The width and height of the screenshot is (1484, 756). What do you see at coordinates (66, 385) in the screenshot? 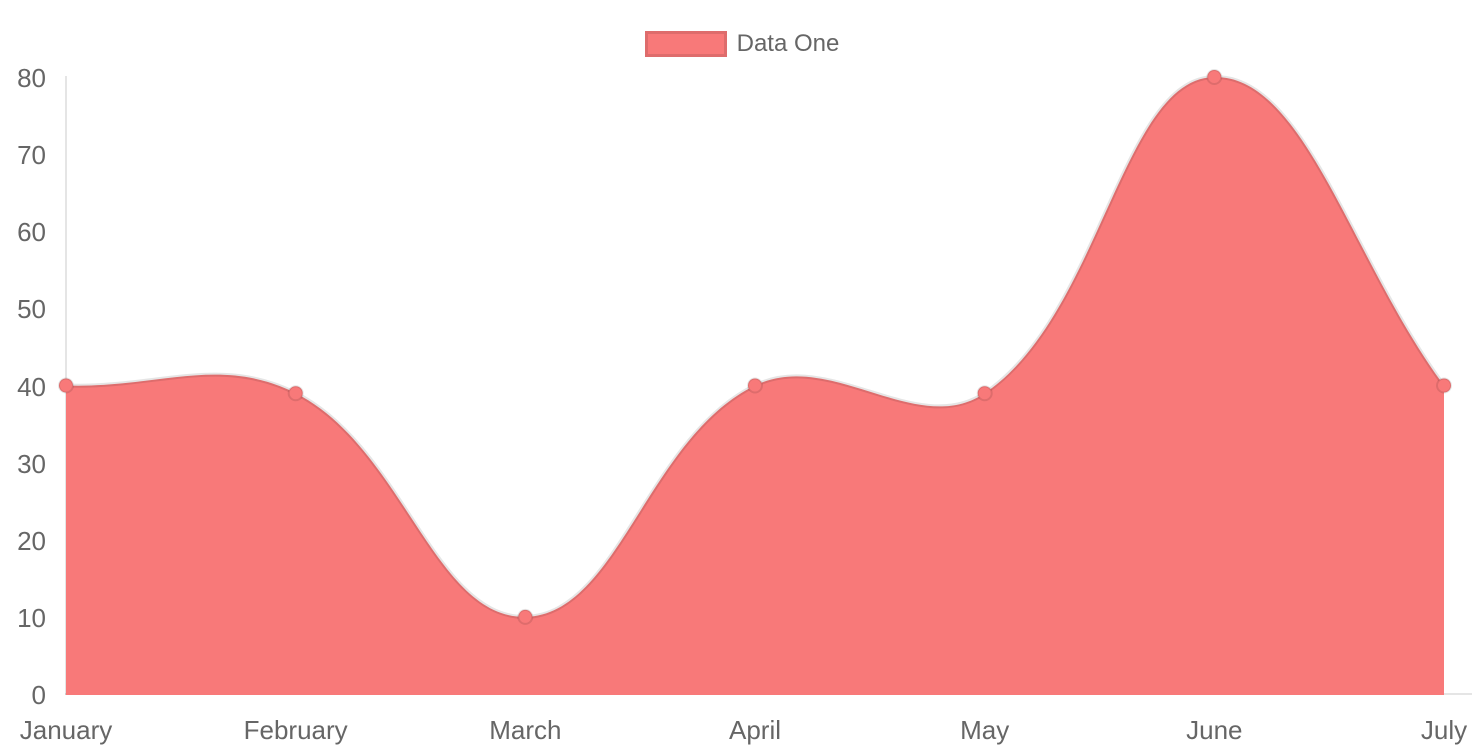
I see `data-point-january` at bounding box center [66, 385].